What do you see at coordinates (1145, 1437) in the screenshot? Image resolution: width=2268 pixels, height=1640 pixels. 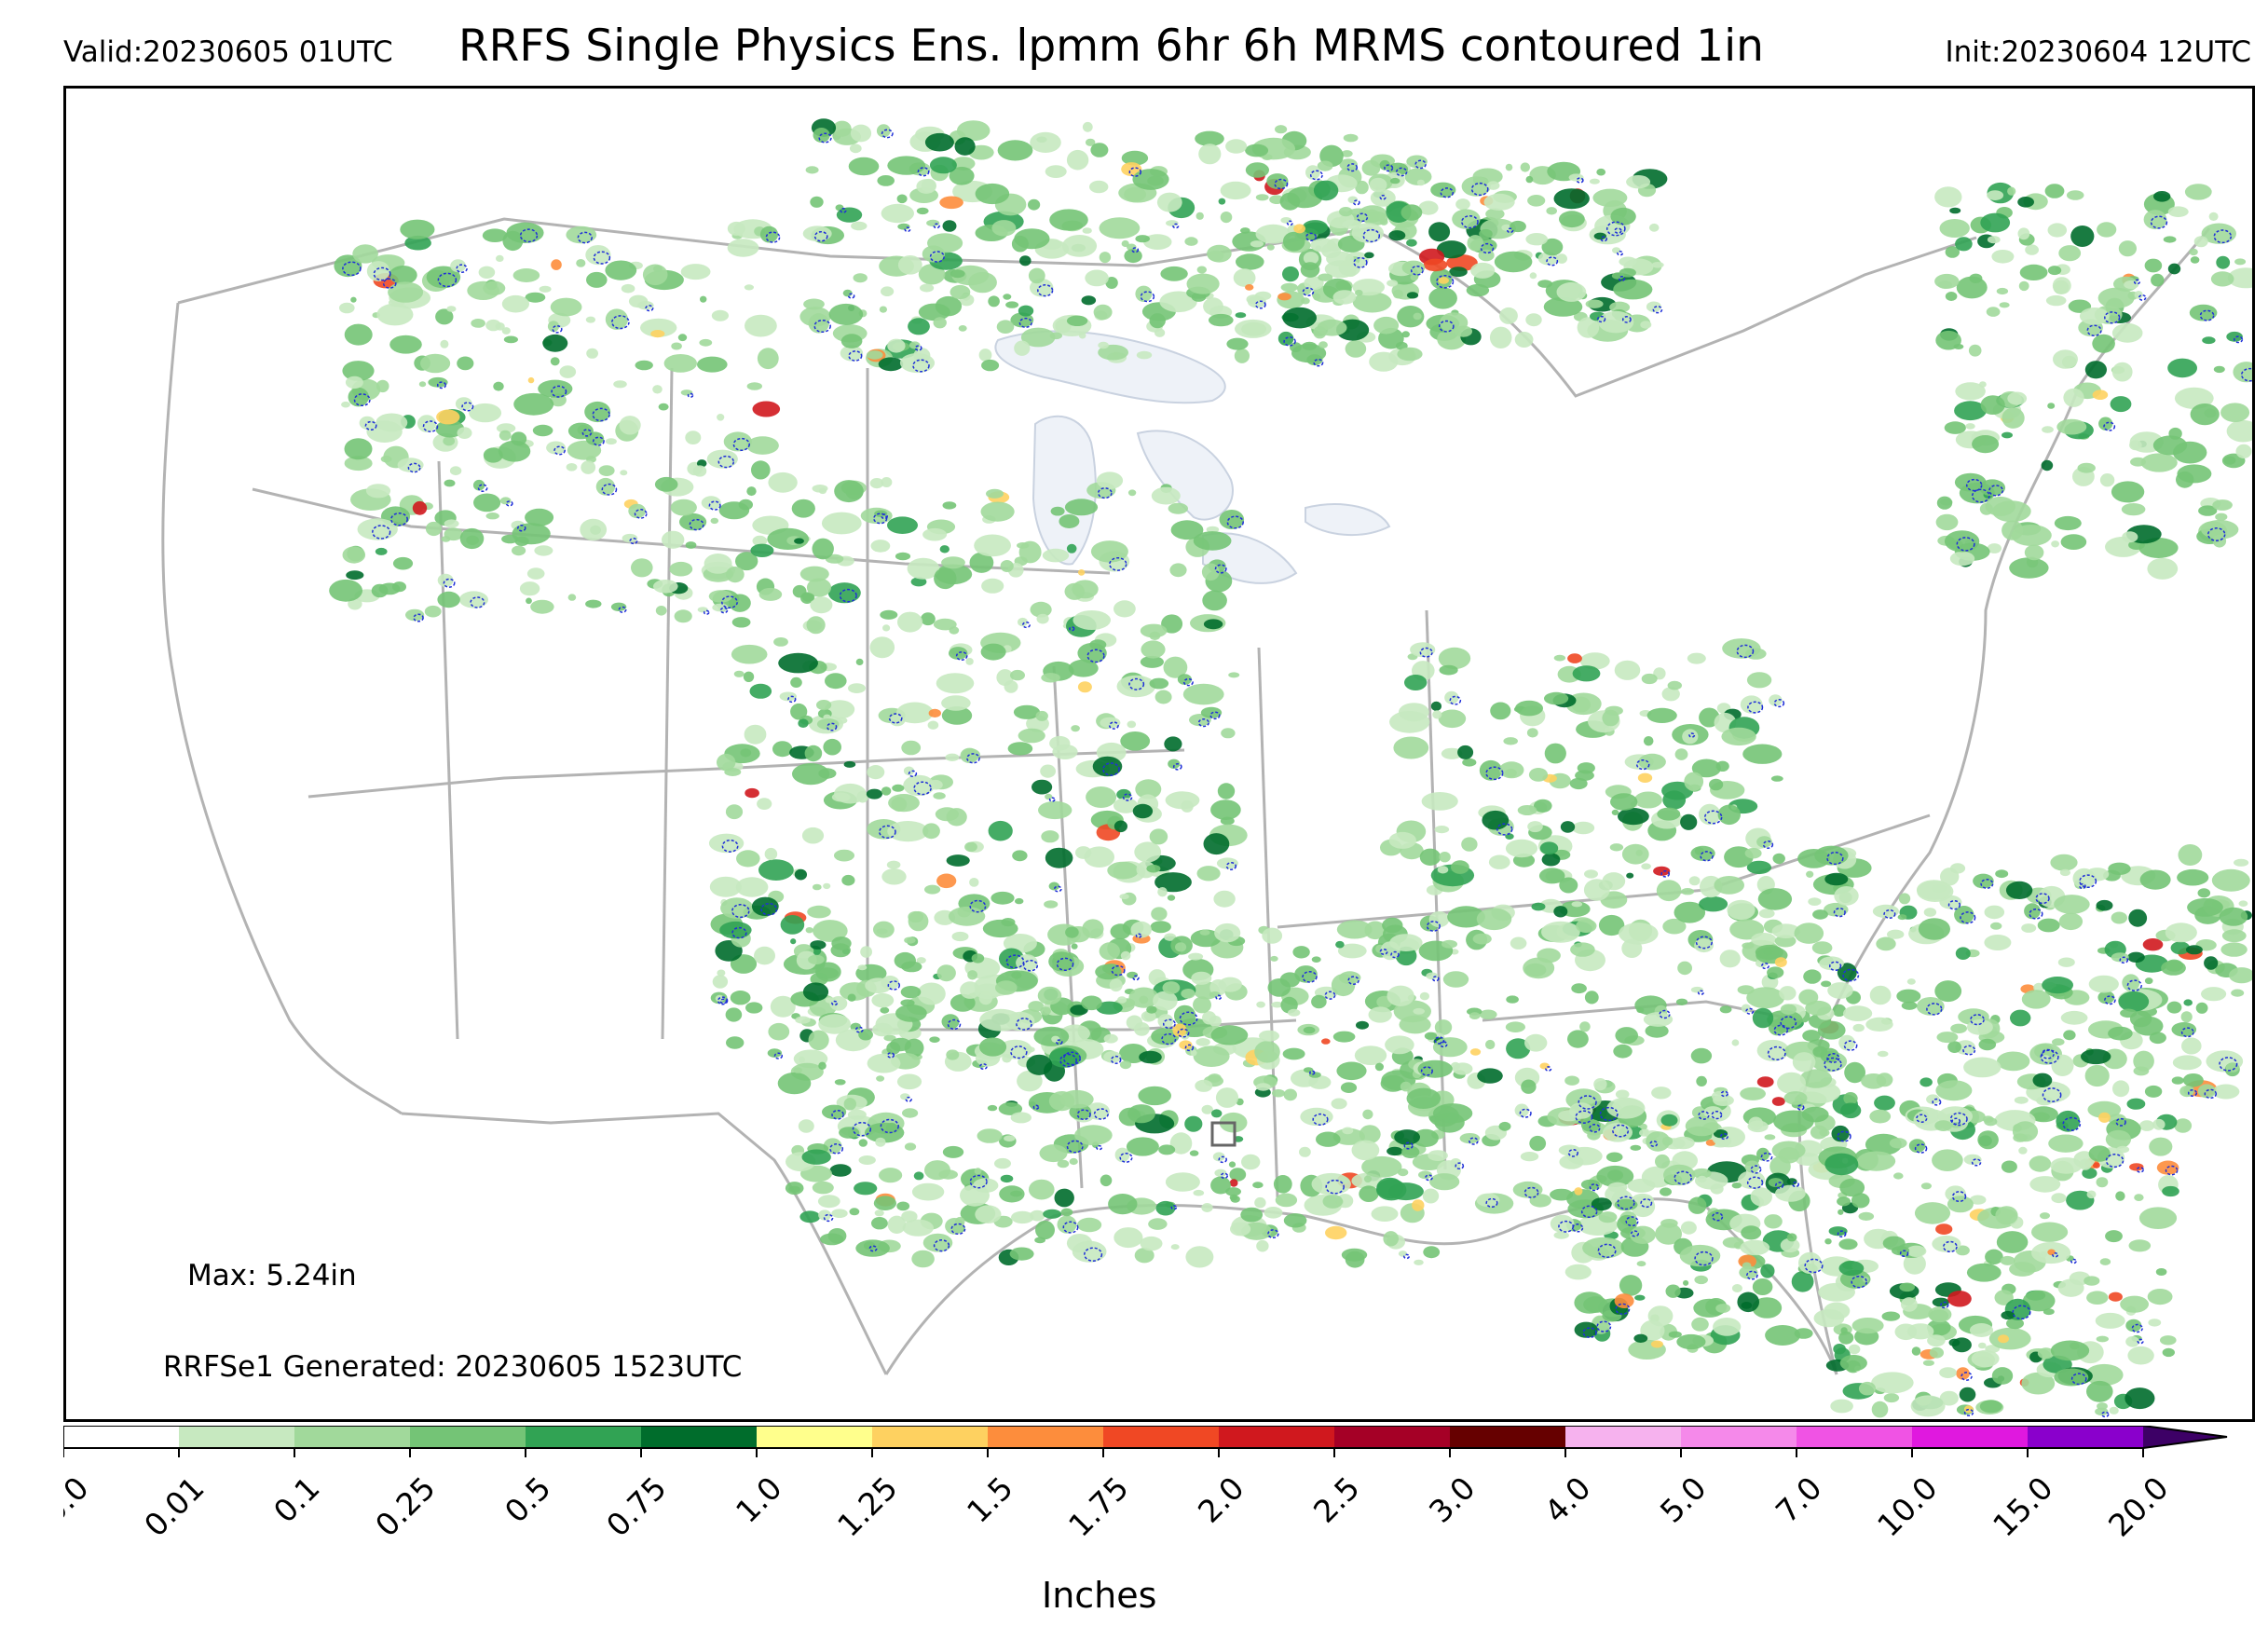 I see `colorbar-frame` at bounding box center [1145, 1437].